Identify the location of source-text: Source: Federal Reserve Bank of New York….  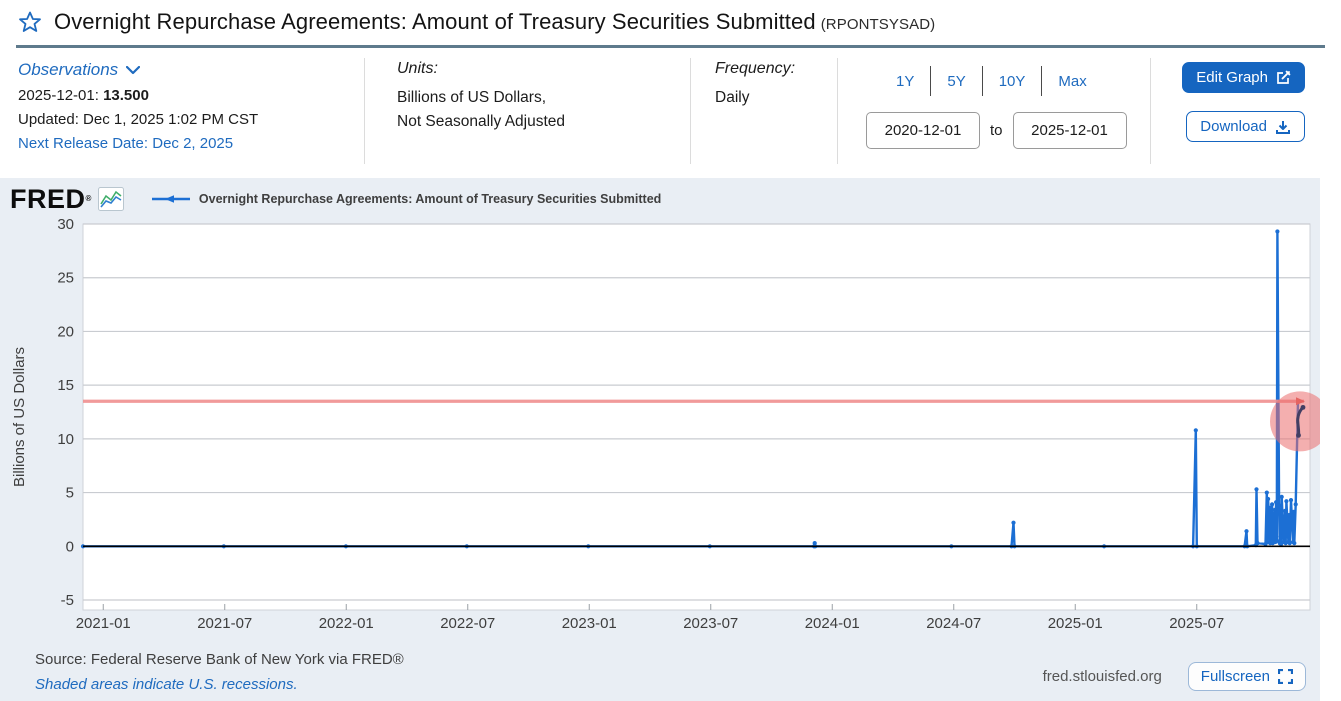
(219, 659).